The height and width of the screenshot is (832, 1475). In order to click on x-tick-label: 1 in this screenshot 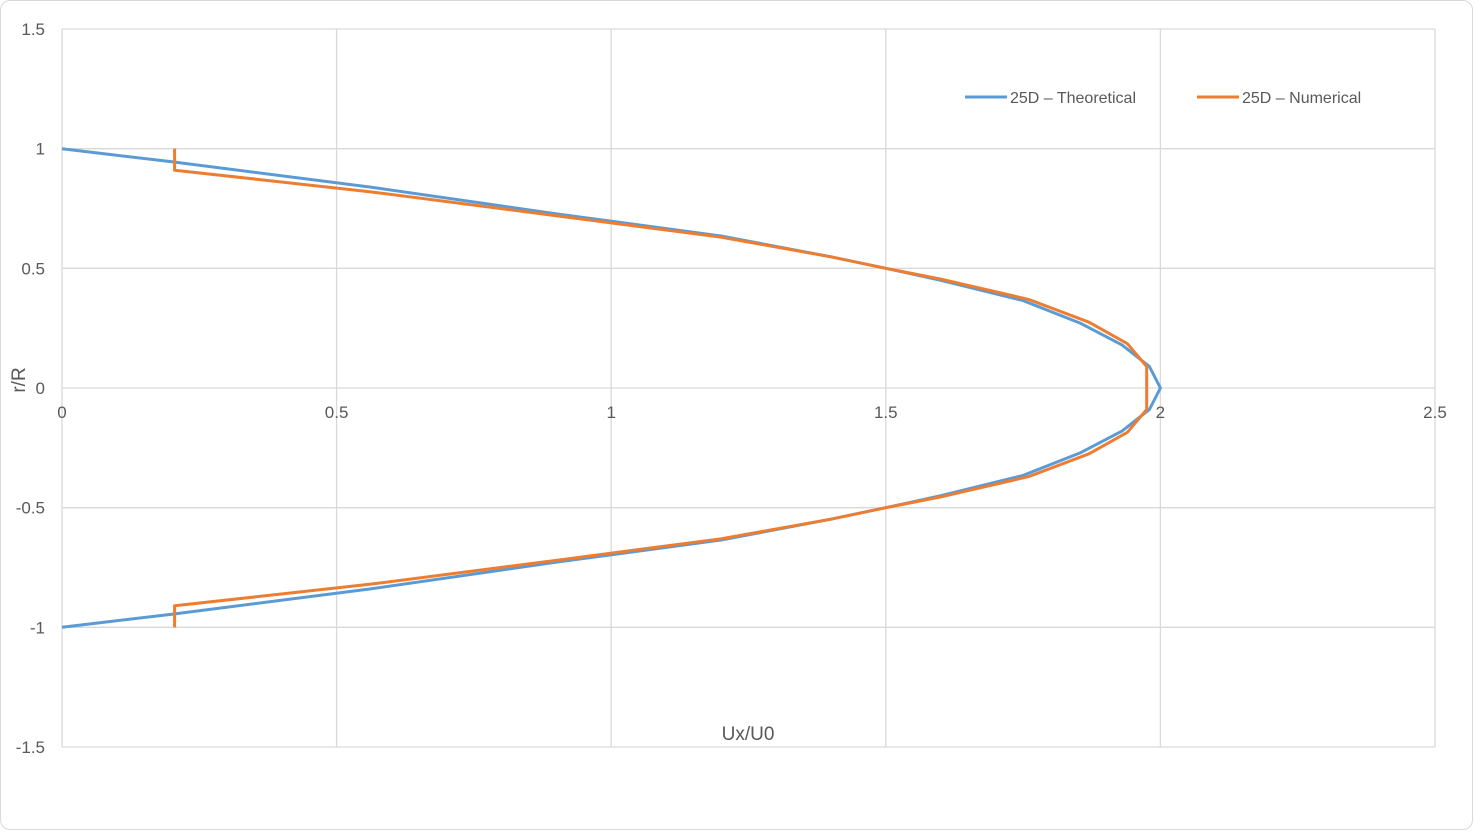, I will do `click(610, 412)`.